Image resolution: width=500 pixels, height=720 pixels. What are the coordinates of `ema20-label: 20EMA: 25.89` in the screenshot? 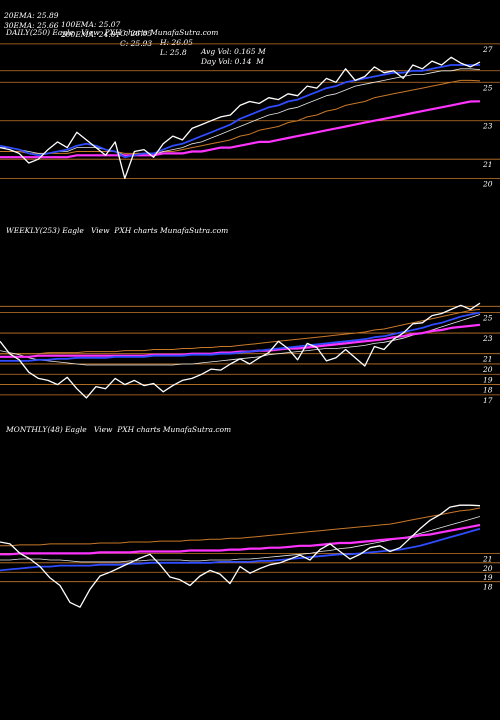 It's located at (31, 15).